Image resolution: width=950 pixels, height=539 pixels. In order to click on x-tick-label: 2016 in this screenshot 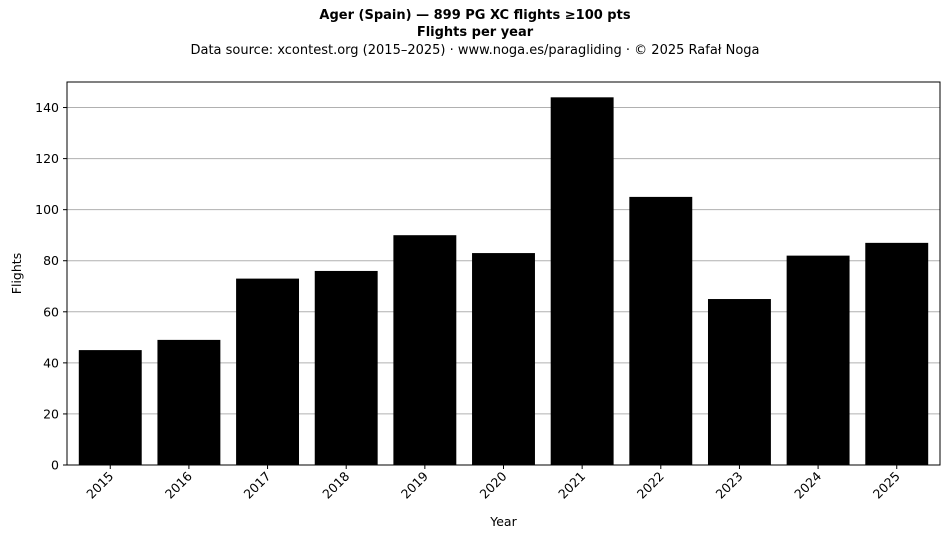, I will do `click(178, 484)`.